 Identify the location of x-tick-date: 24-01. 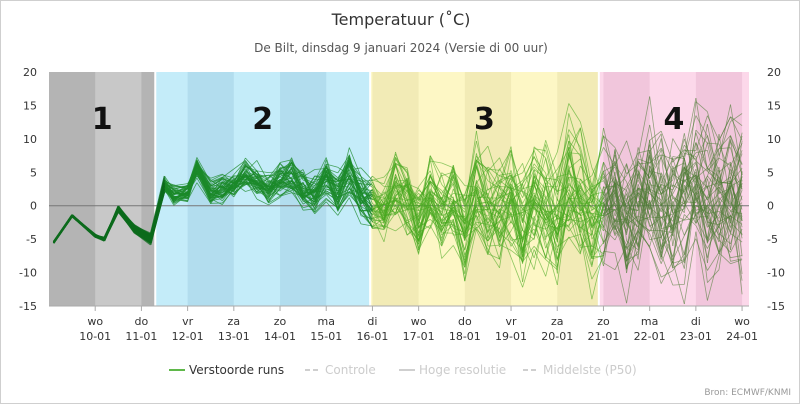
(742, 336).